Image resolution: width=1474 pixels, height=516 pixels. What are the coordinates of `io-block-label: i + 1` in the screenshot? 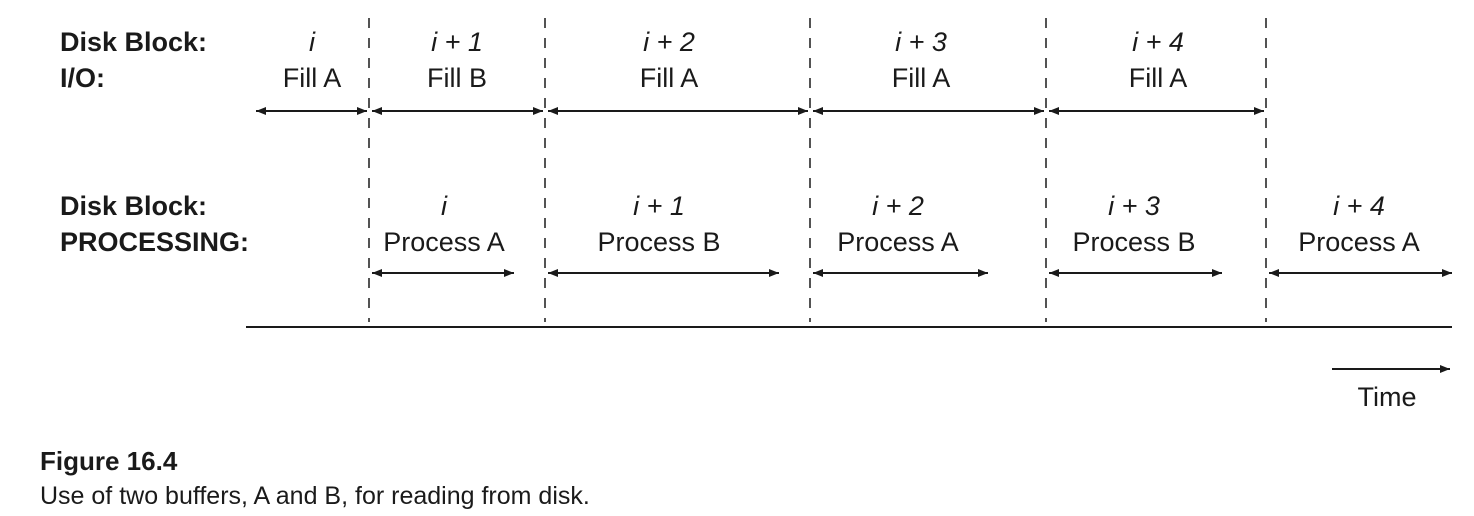 It's located at (457, 42).